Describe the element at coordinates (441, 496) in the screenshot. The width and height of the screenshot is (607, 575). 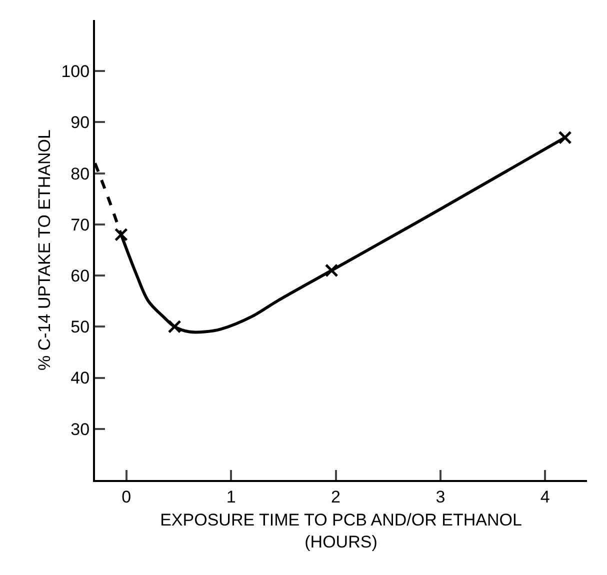
I see `x-tick-label: 3` at that location.